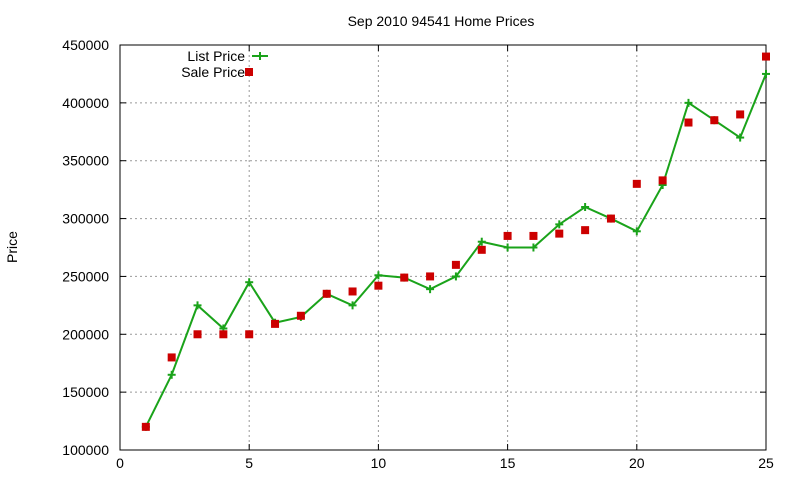 Image resolution: width=800 pixels, height=480 pixels. Describe the element at coordinates (85, 45) in the screenshot. I see `y-tick-label: 450000` at that location.